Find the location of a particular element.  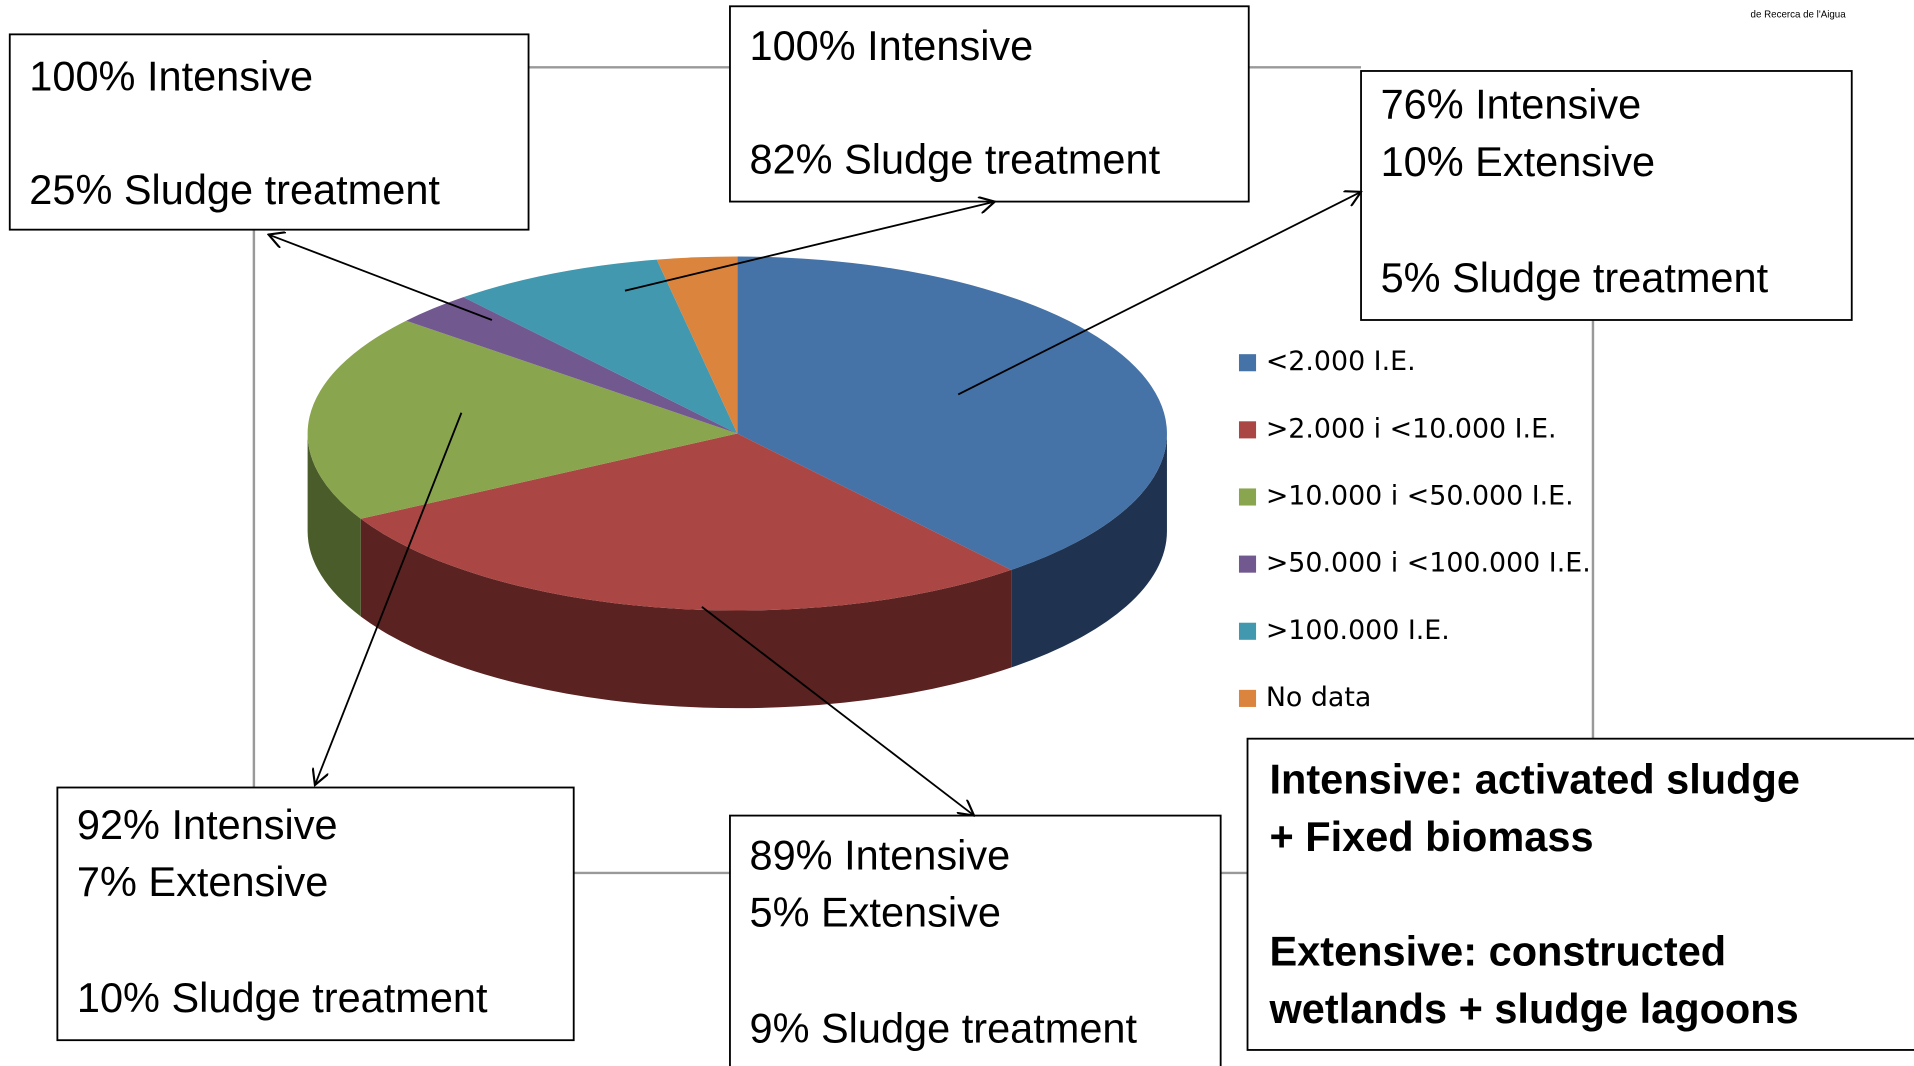

annotation-text: 82% Sludge treatment is located at coordinates (954, 158).